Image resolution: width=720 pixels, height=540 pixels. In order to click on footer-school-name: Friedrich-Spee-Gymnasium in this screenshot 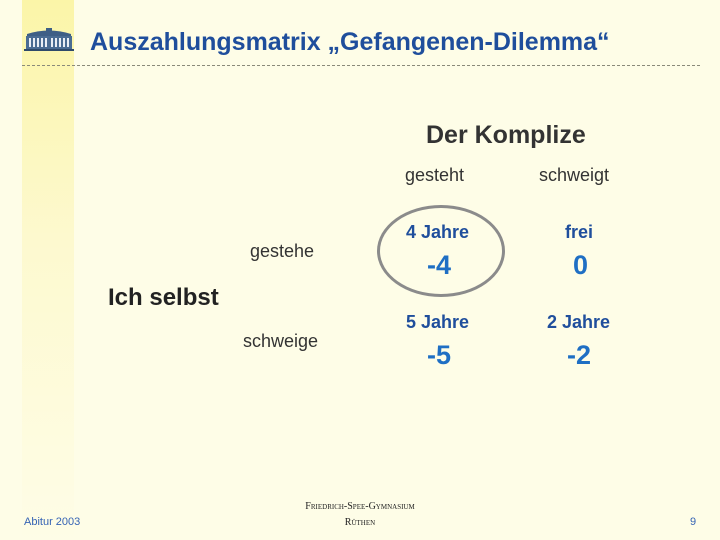, I will do `click(360, 506)`.